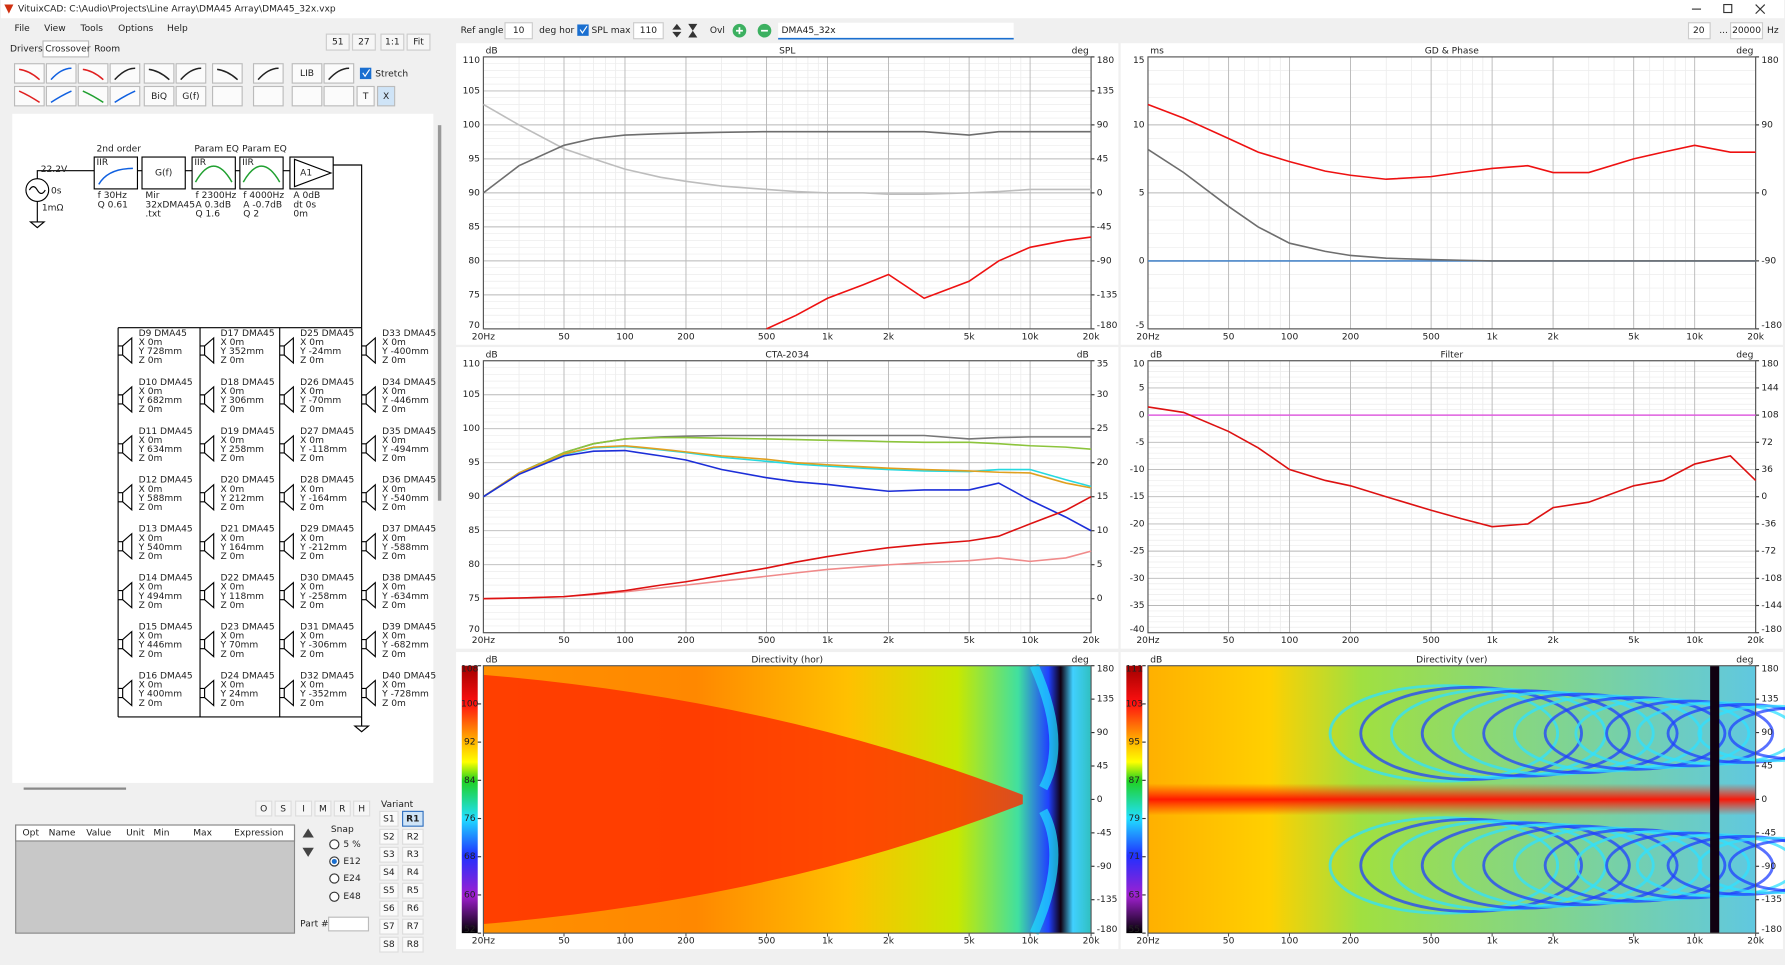 The width and height of the screenshot is (1785, 965). Describe the element at coordinates (809, 31) in the screenshot. I see `project-name: DMA45_32x` at that location.